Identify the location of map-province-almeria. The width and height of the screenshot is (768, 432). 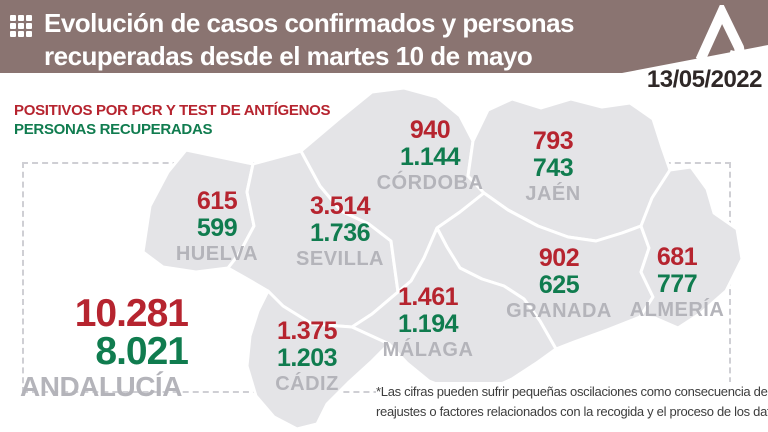
(691, 247).